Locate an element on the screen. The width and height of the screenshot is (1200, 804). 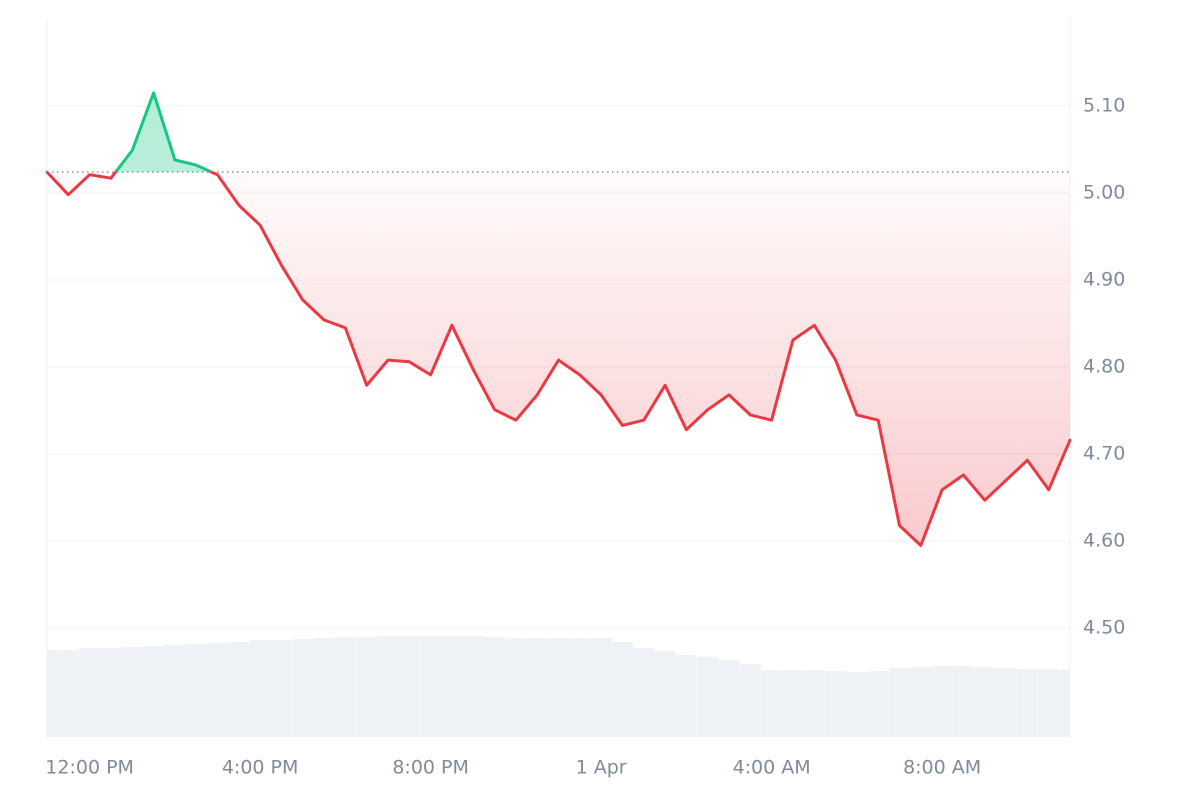
x-tick-label: 4:00 AM is located at coordinates (772, 768).